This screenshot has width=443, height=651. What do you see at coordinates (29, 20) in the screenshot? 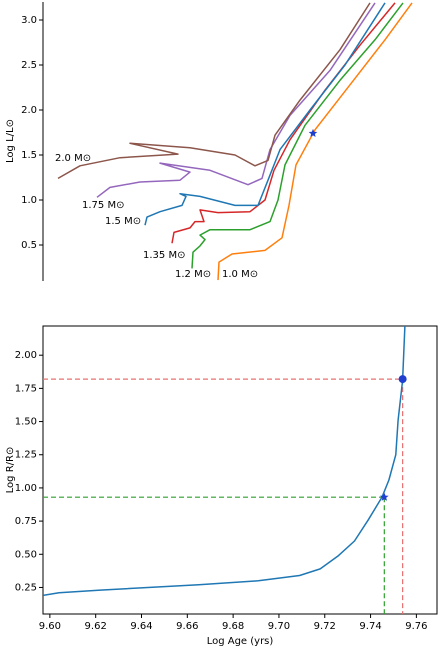
I see `y-tick-label: 3.0` at bounding box center [29, 20].